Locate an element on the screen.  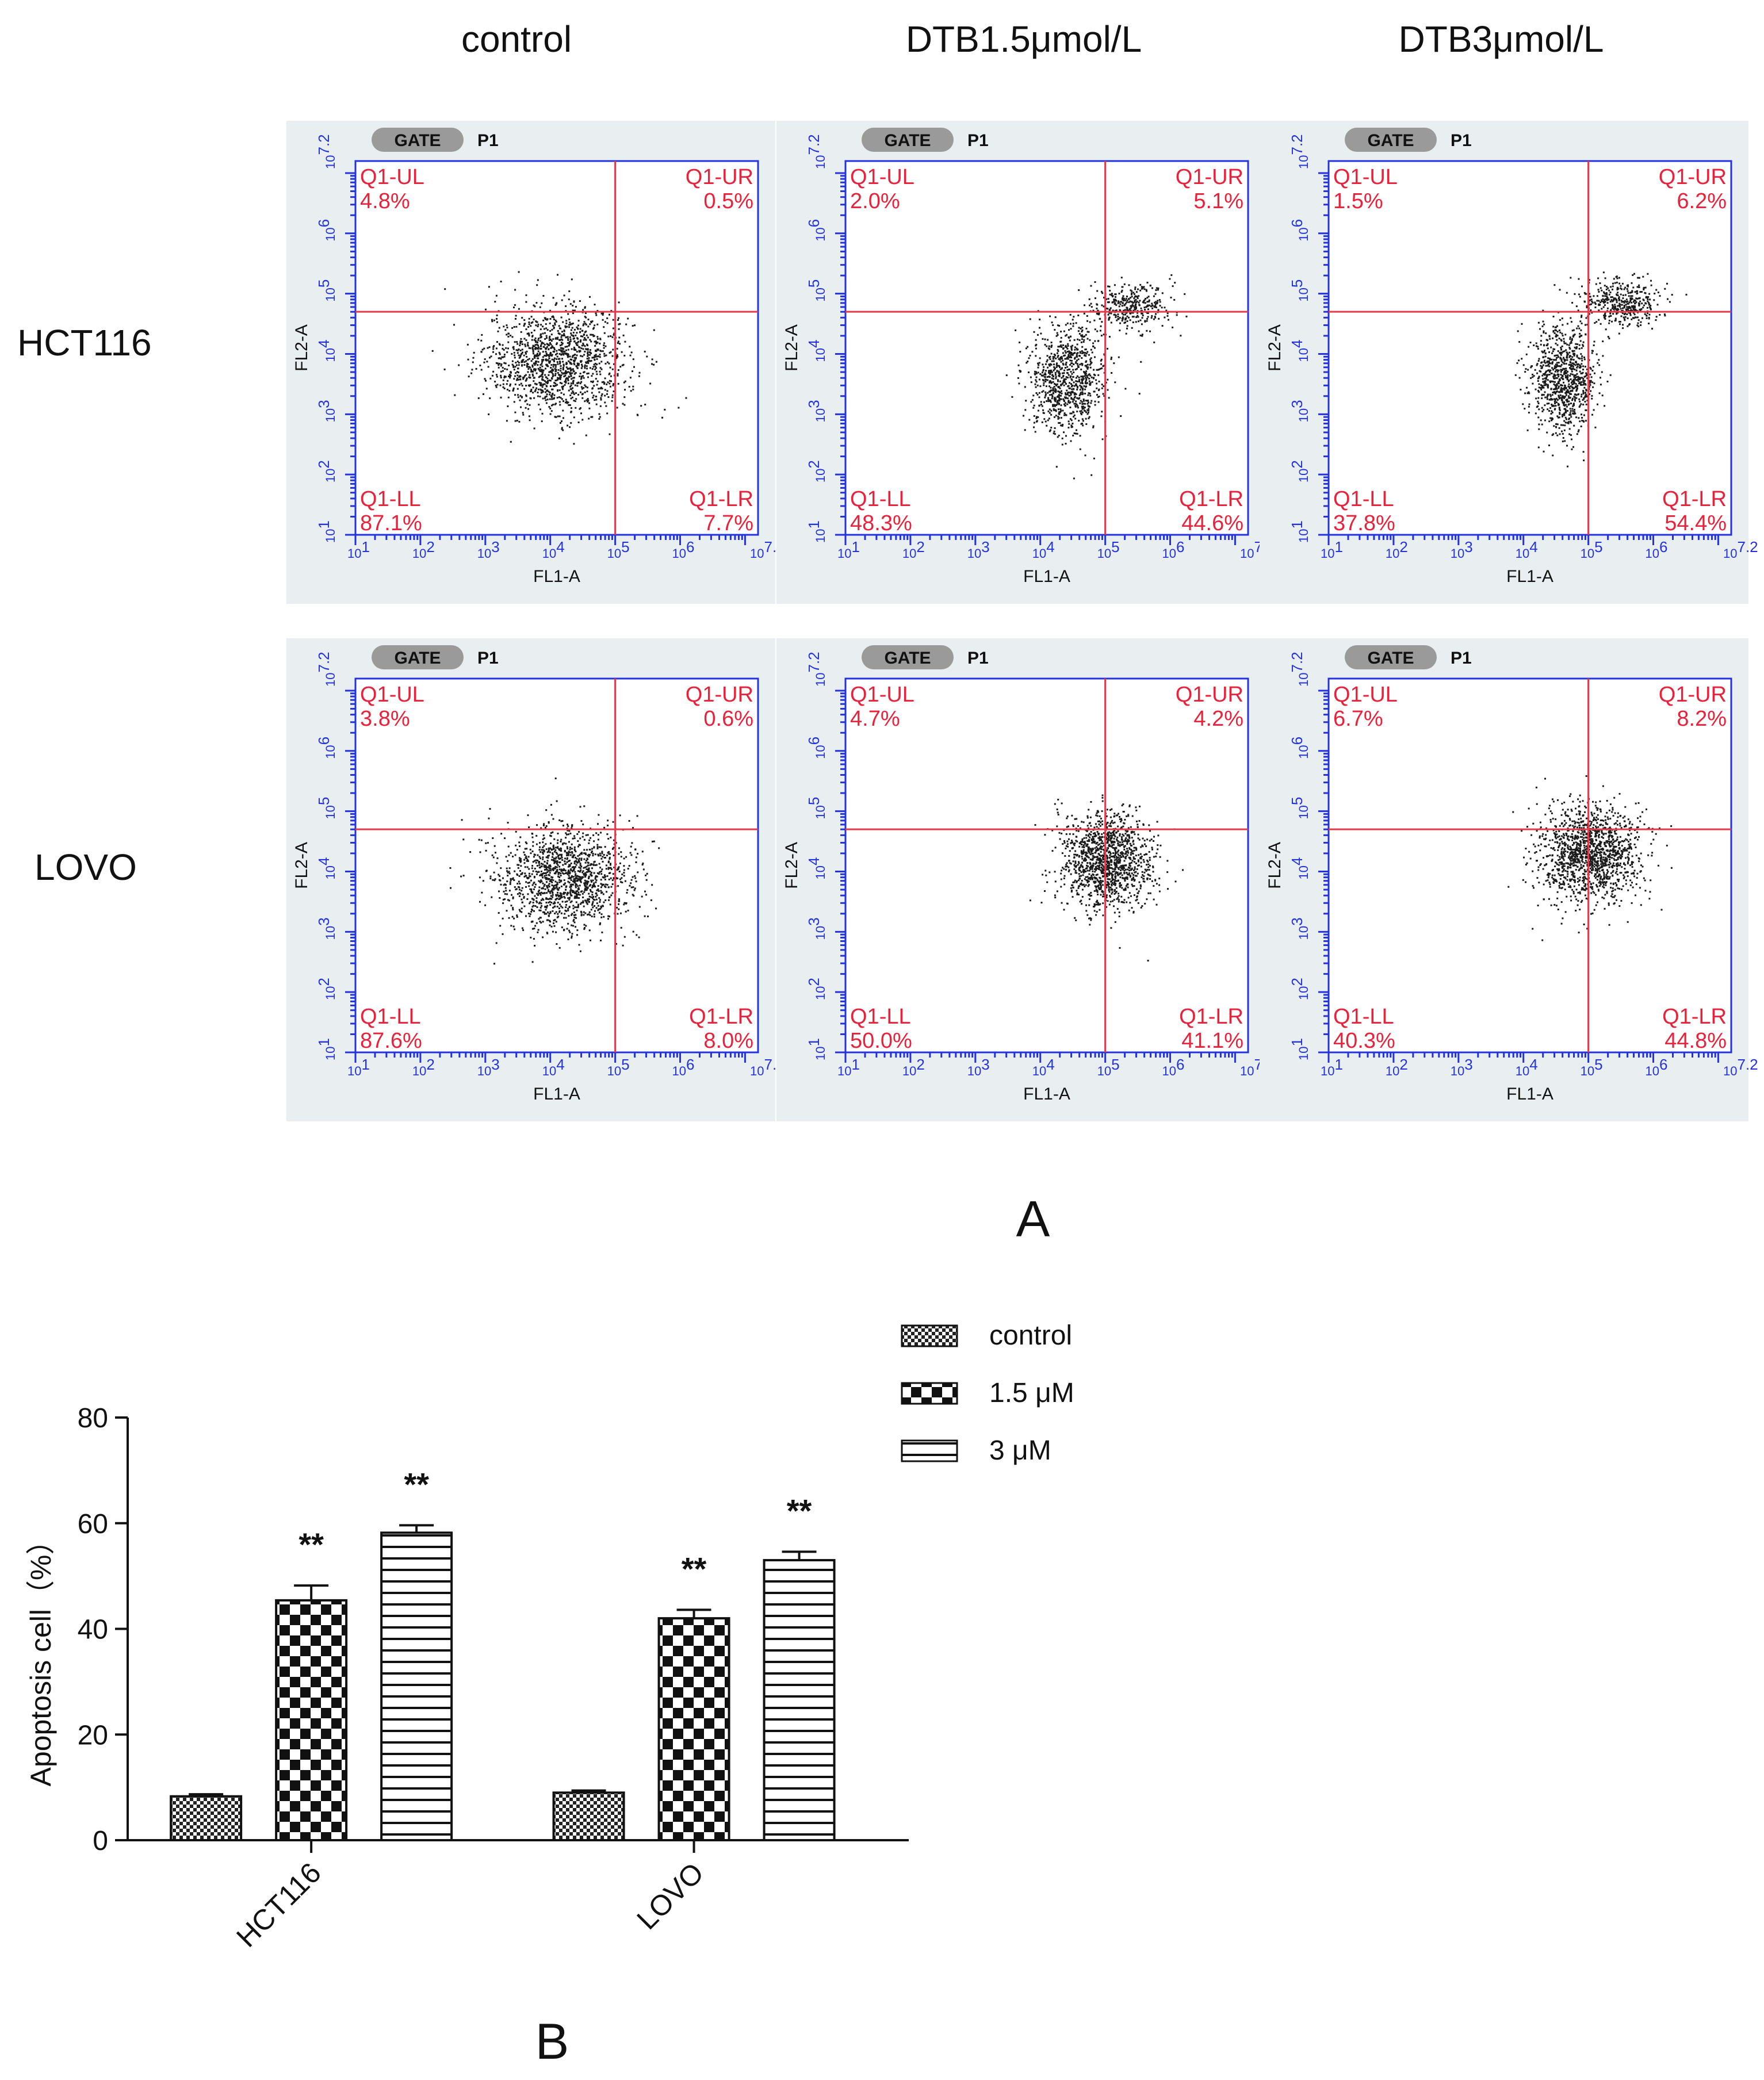
gate-label: GATE is located at coordinates (1390, 140).